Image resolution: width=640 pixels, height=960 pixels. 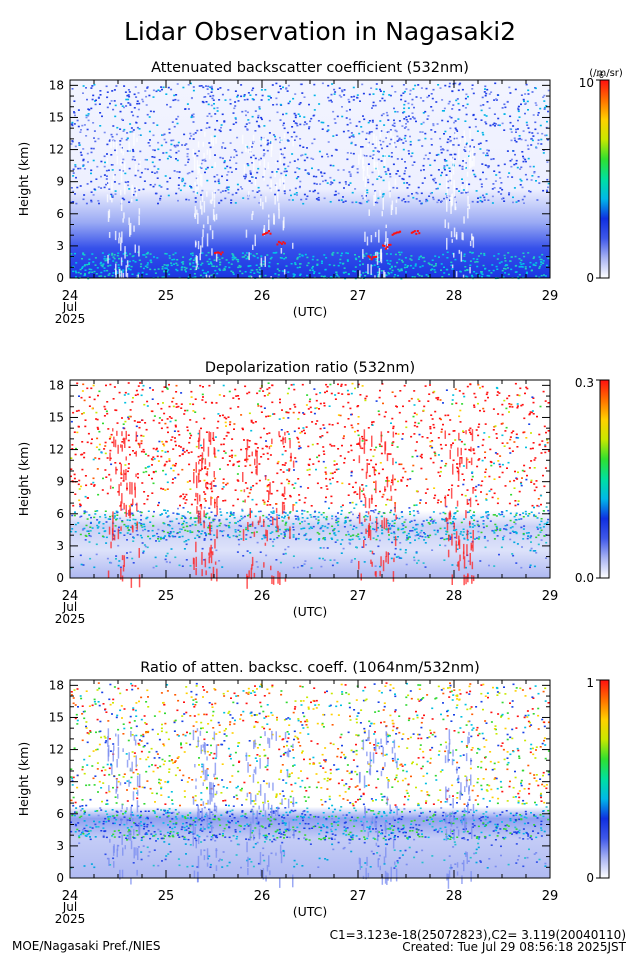 What do you see at coordinates (600, 75) in the screenshot?
I see `colorbar-exponent: -6` at bounding box center [600, 75].